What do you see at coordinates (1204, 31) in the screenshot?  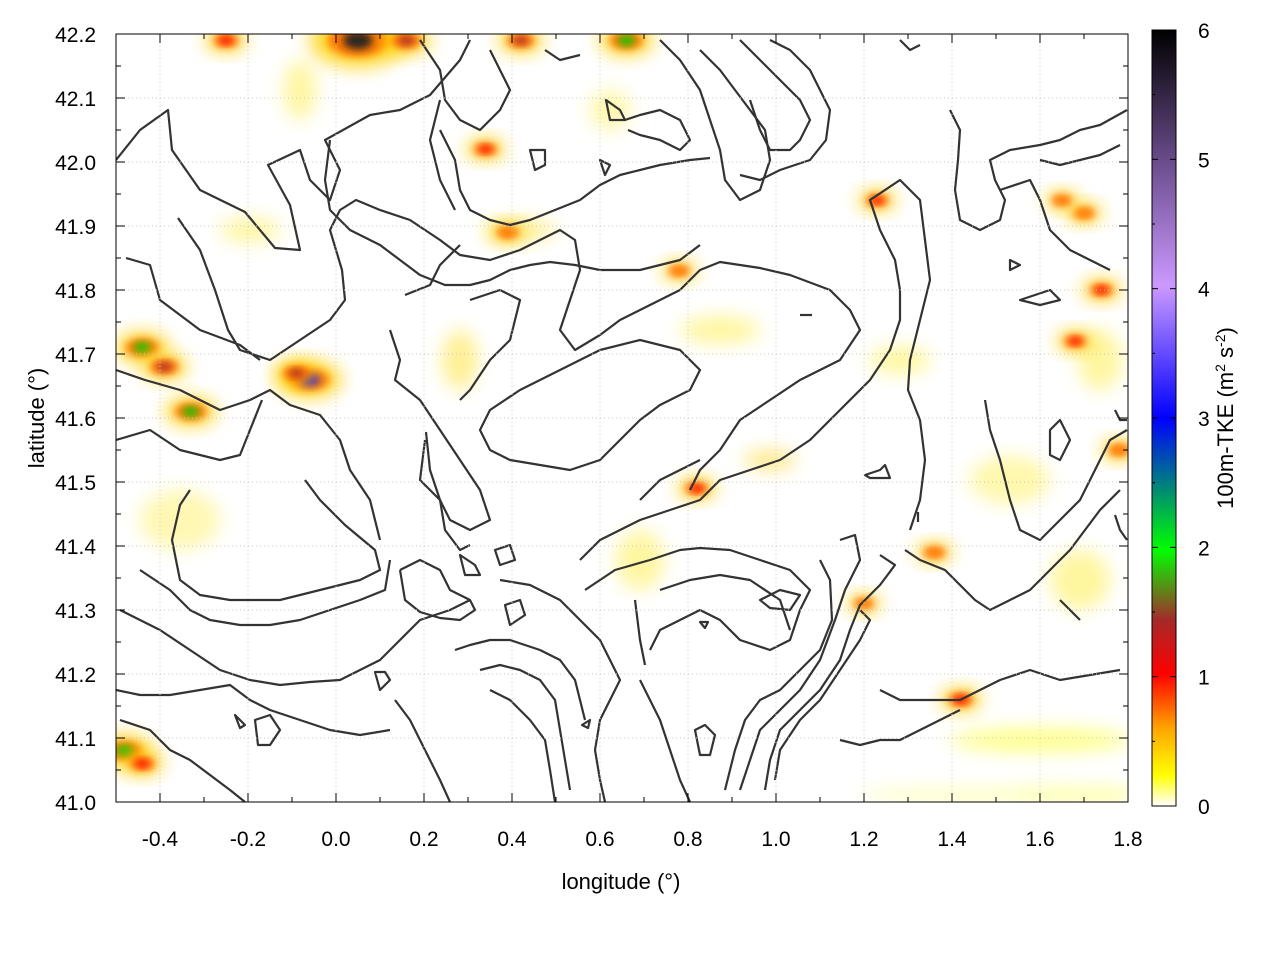 I see `colorbar-tick-label: 6` at bounding box center [1204, 31].